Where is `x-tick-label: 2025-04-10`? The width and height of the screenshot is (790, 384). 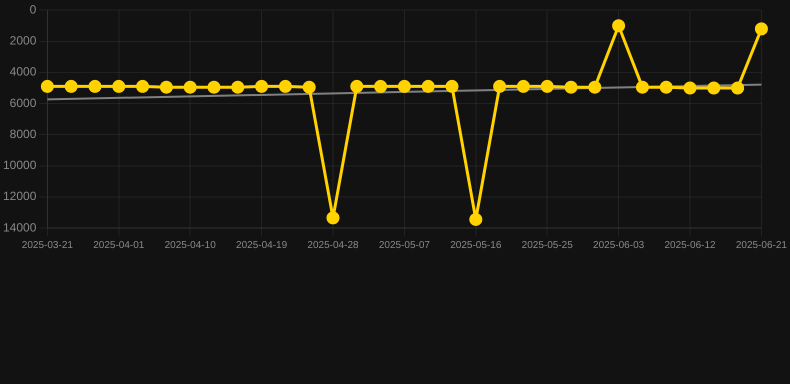
x-tick-label: 2025-04-10 is located at coordinates (190, 245).